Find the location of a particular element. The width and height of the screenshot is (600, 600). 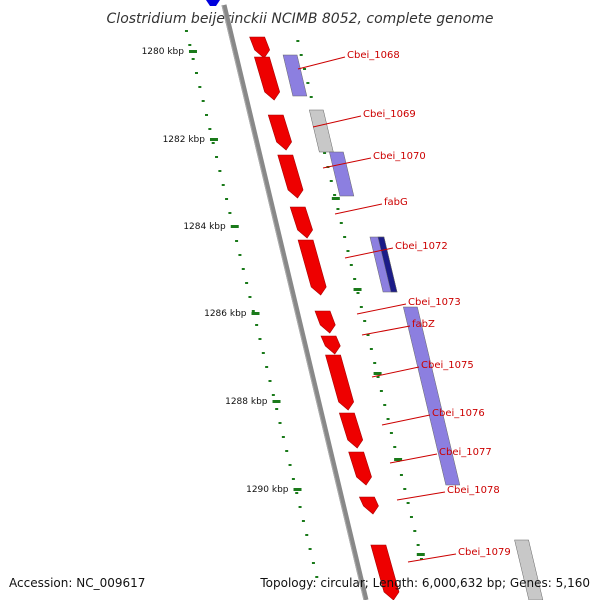

scale-tick-label: 1286 kbp is located at coordinates (225, 314).